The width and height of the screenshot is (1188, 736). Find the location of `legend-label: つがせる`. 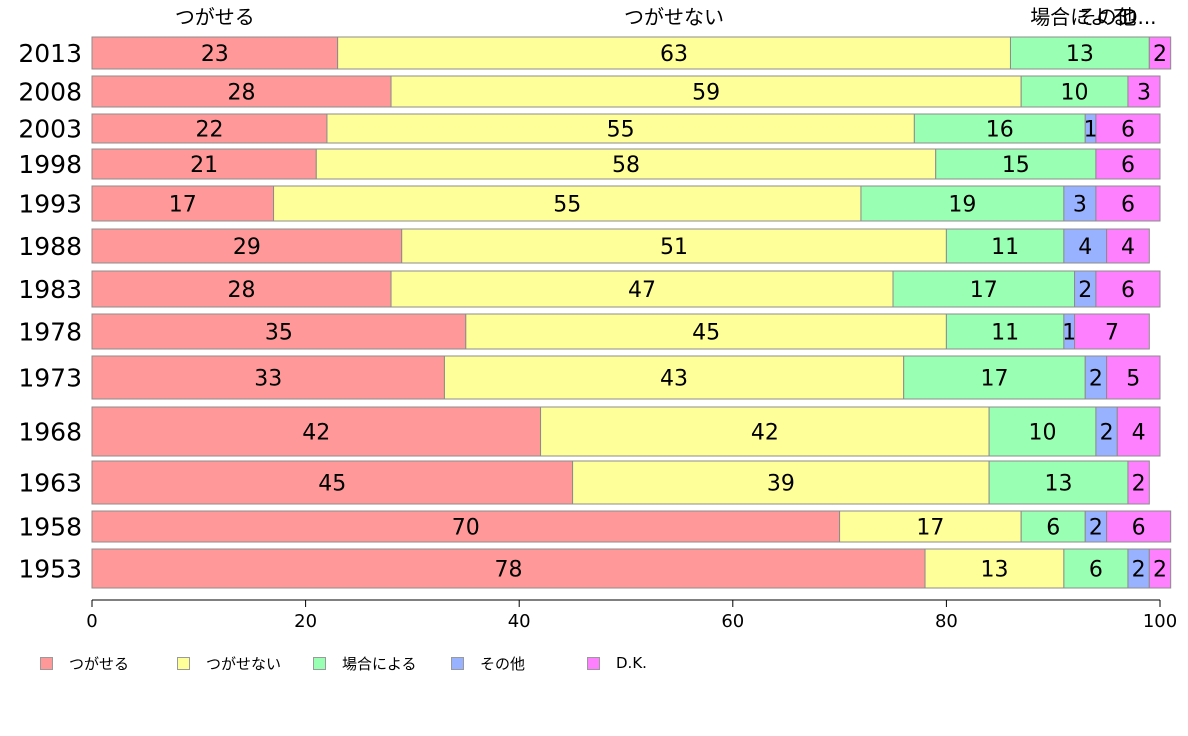

legend-label: つがせる is located at coordinates (99, 663).